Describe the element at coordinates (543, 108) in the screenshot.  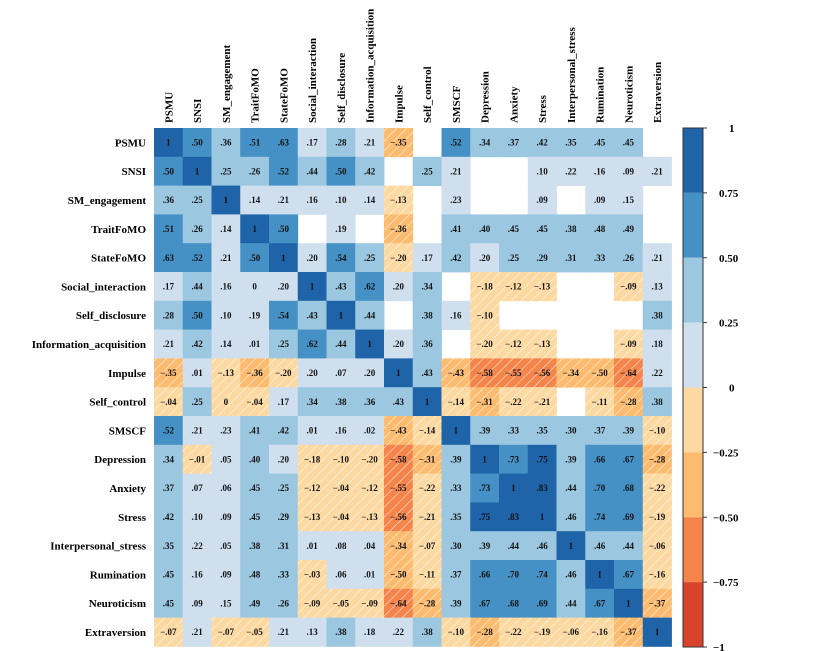
I see `column-label: Stress` at that location.